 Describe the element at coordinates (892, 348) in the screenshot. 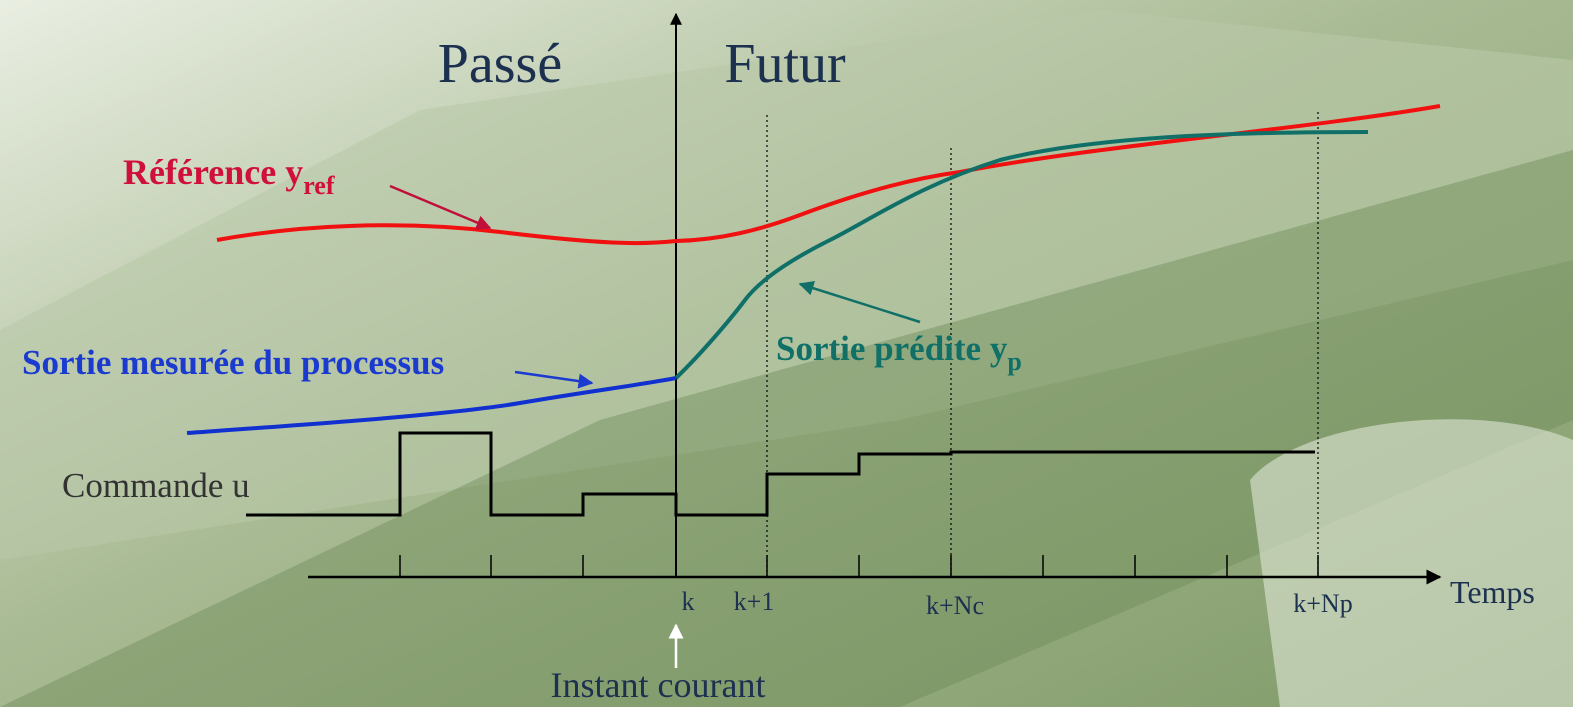

I see `predicted-text: Sortie prédite y` at that location.